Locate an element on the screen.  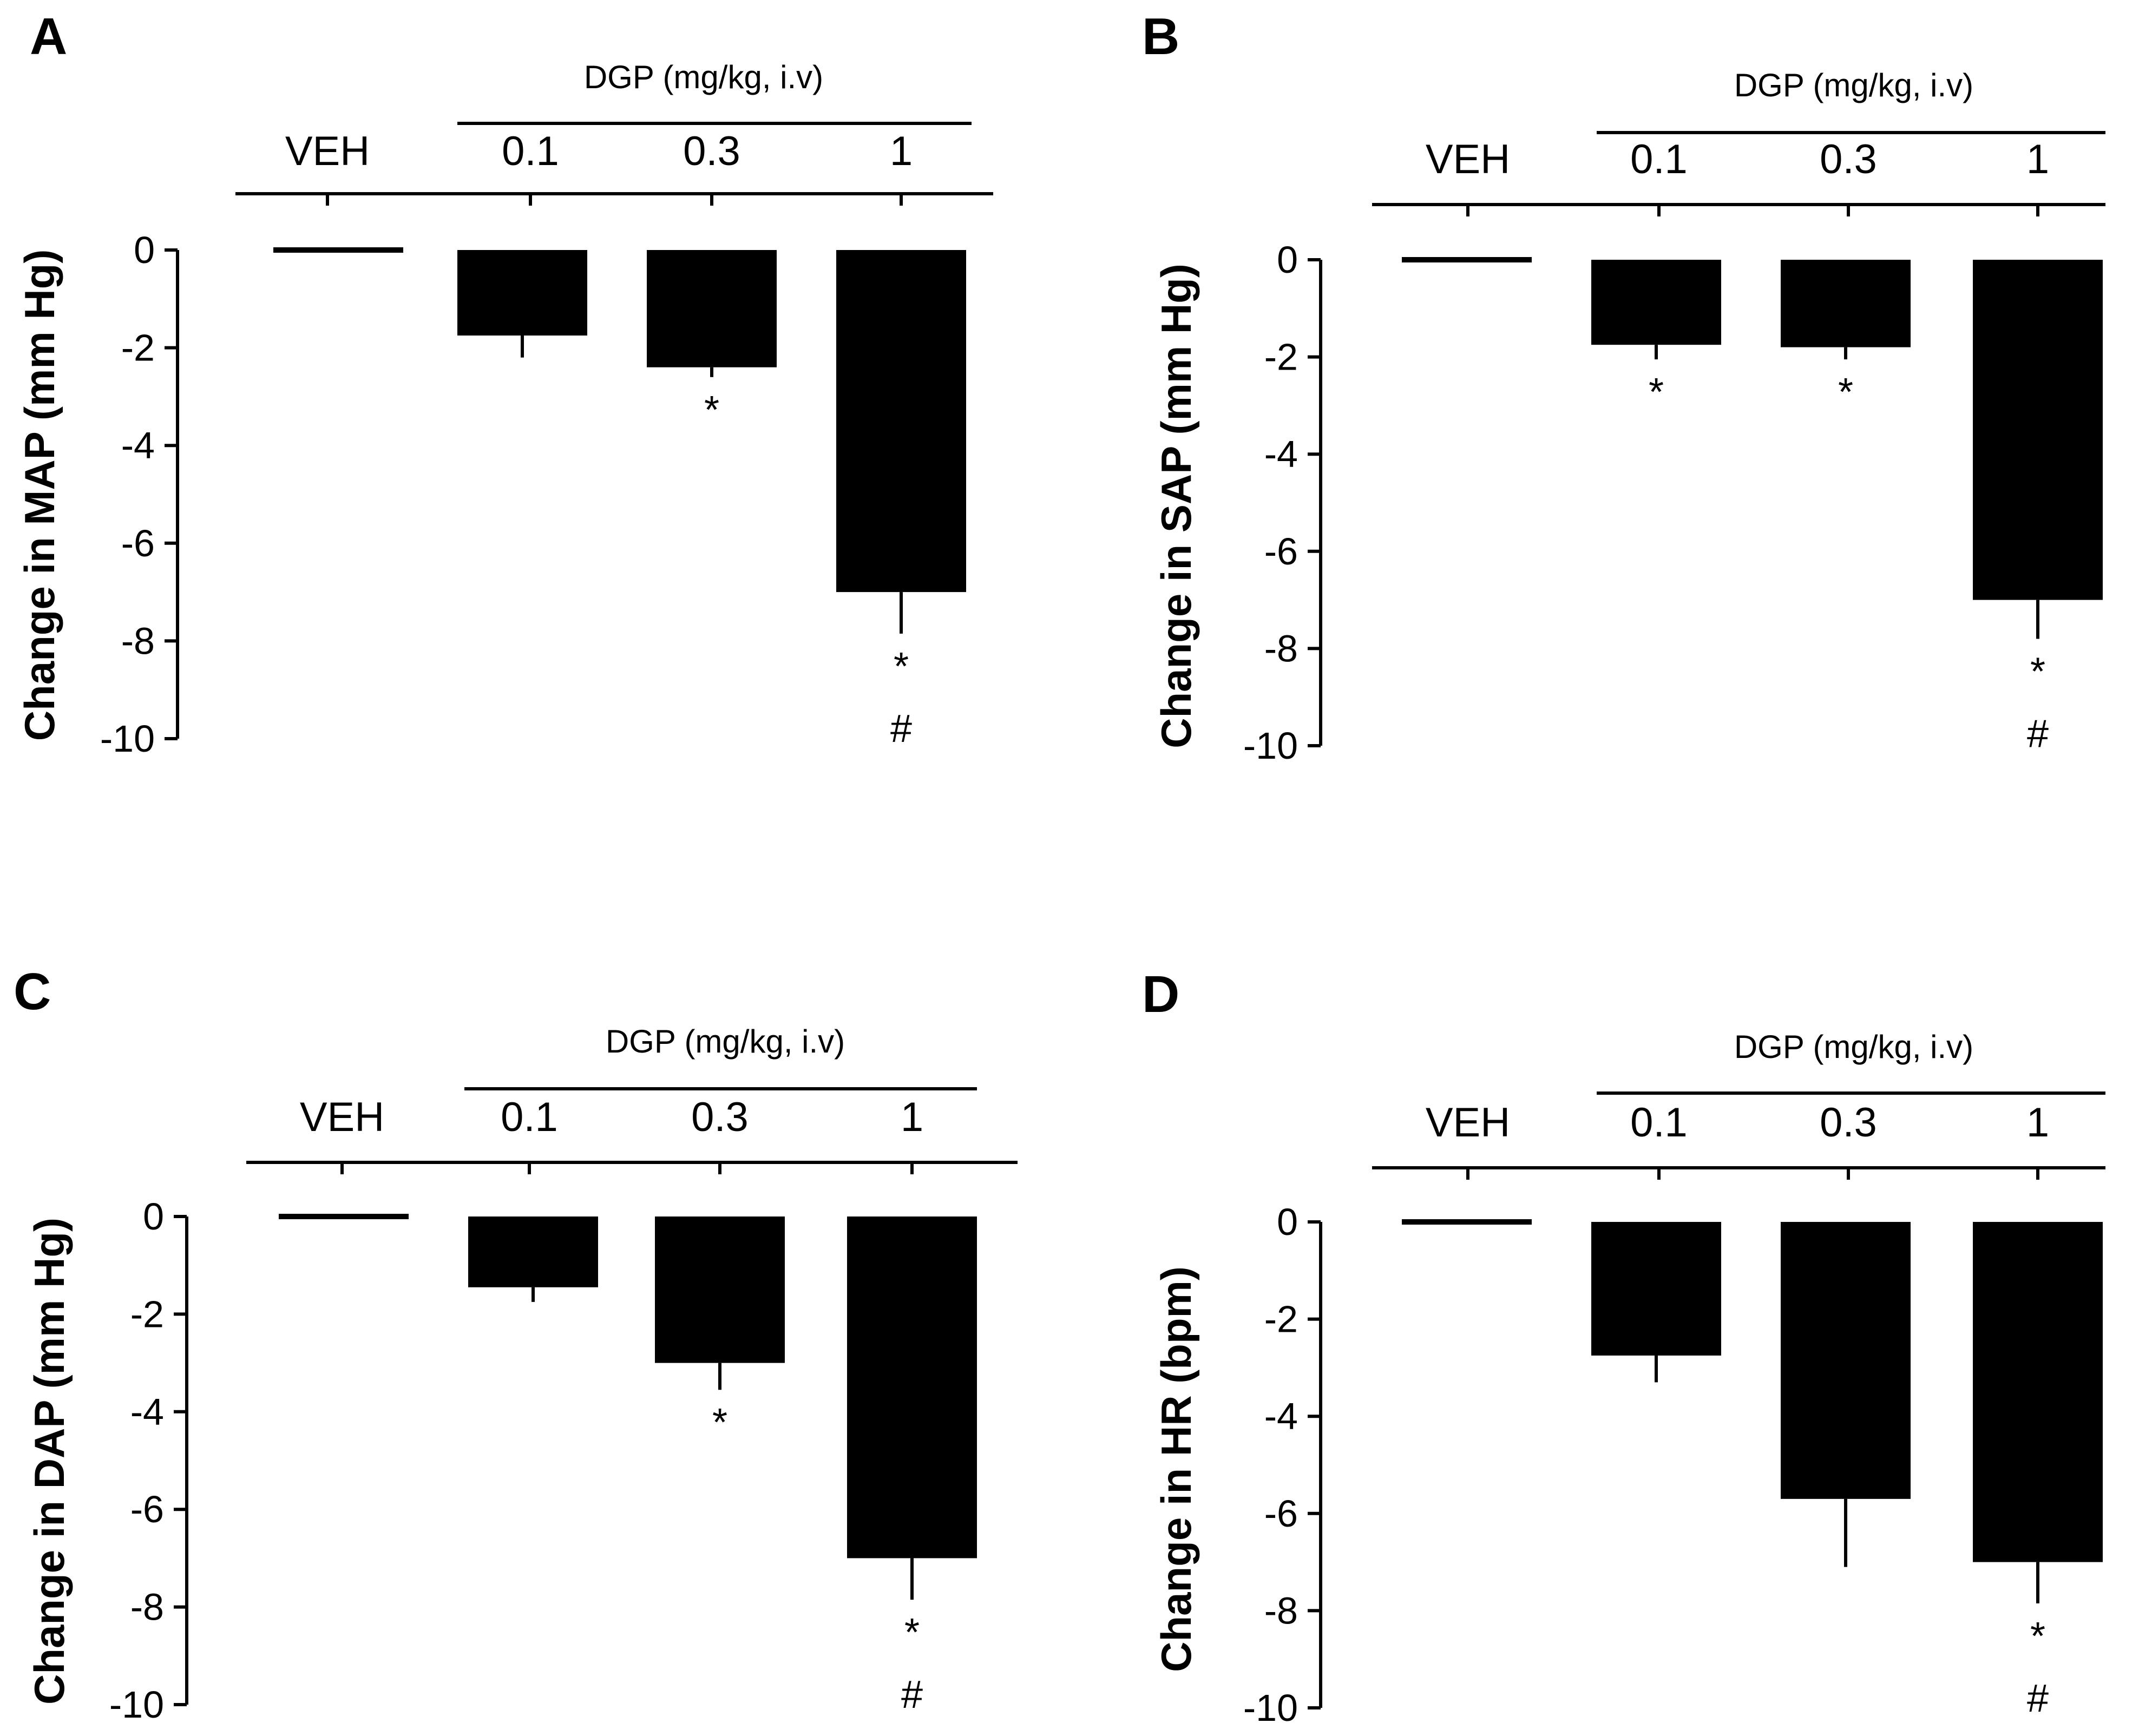
panel-letter: D is located at coordinates (1161, 994).